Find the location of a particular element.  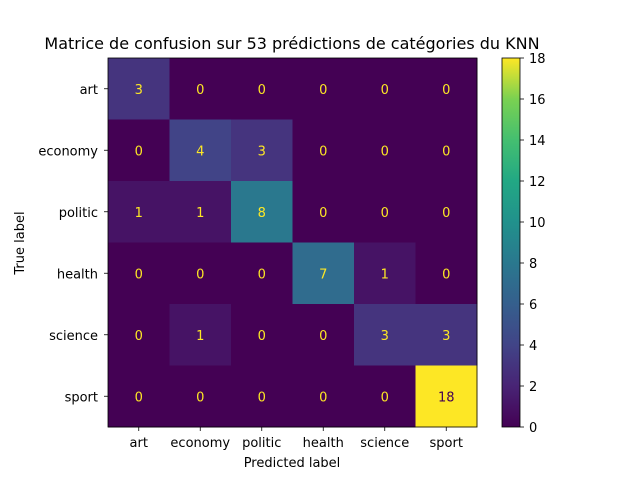

x-tick-label: health is located at coordinates (323, 443).